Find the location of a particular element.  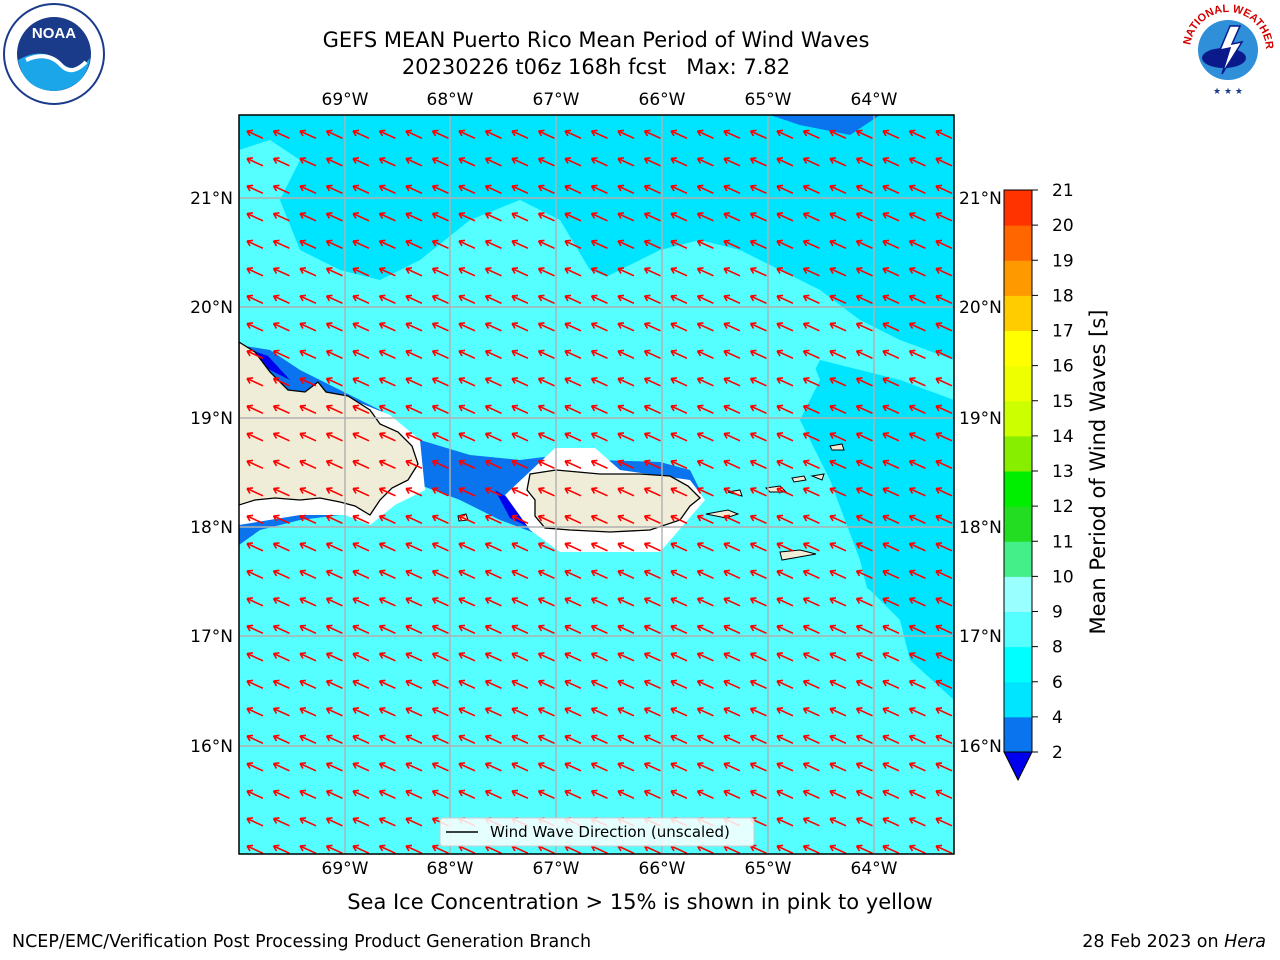

lat-tick-right: 18°N is located at coordinates (980, 528).